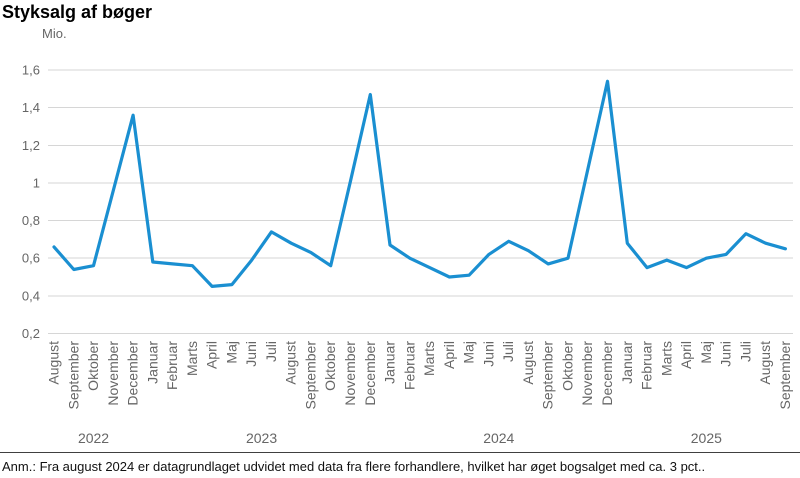 Image resolution: width=800 pixels, height=478 pixels. What do you see at coordinates (498, 438) in the screenshot?
I see `x-year-label: 2024` at bounding box center [498, 438].